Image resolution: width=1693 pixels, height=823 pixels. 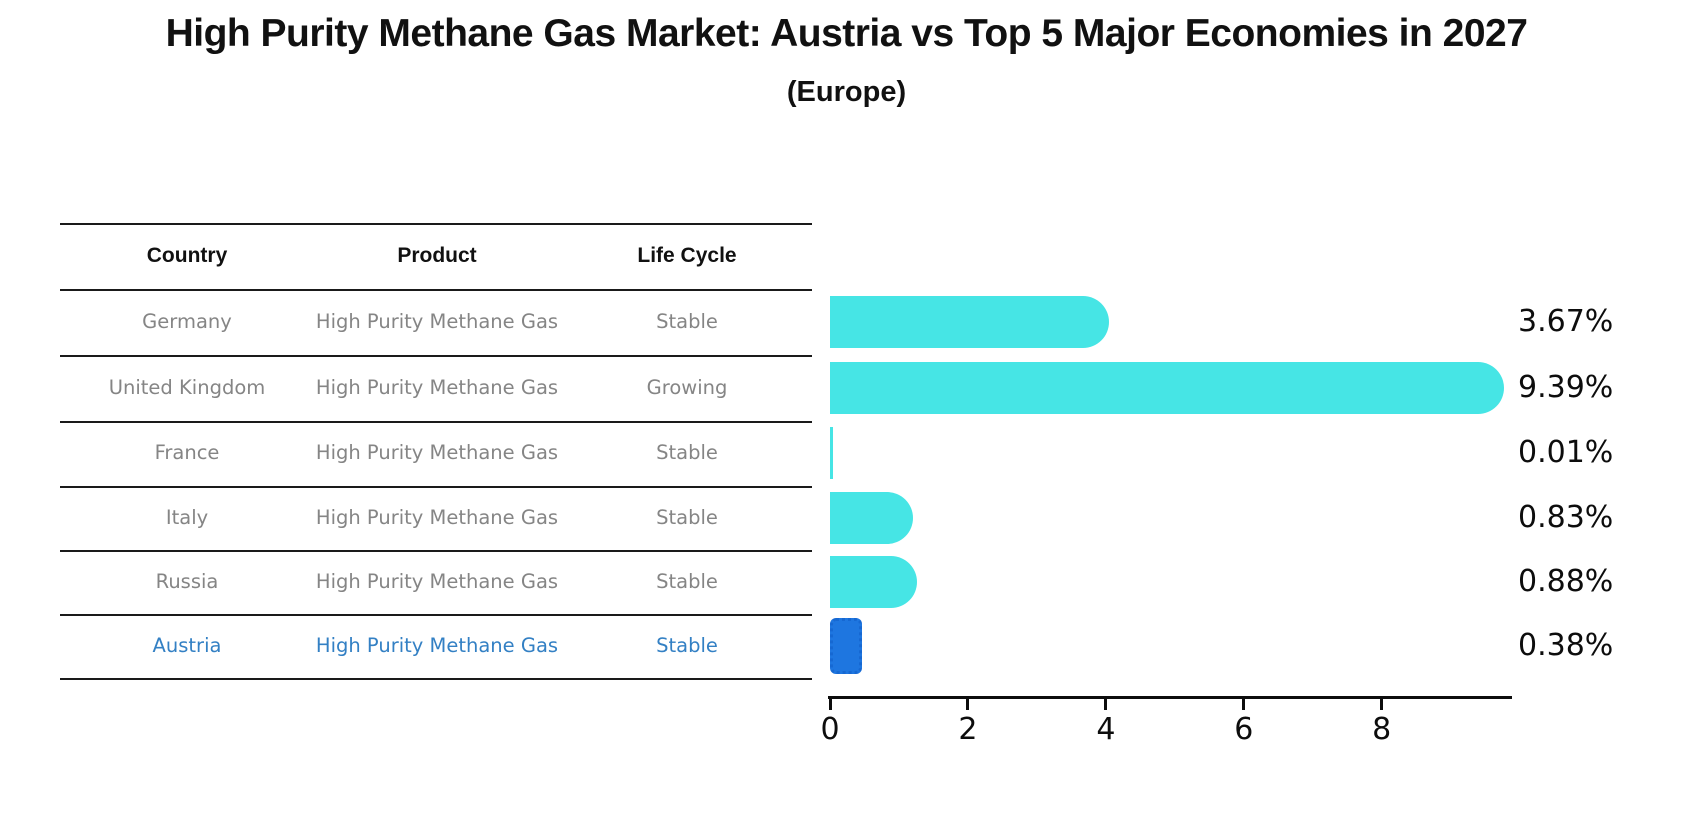 What do you see at coordinates (830, 729) in the screenshot?
I see `x-axis-tick-label: 0` at bounding box center [830, 729].